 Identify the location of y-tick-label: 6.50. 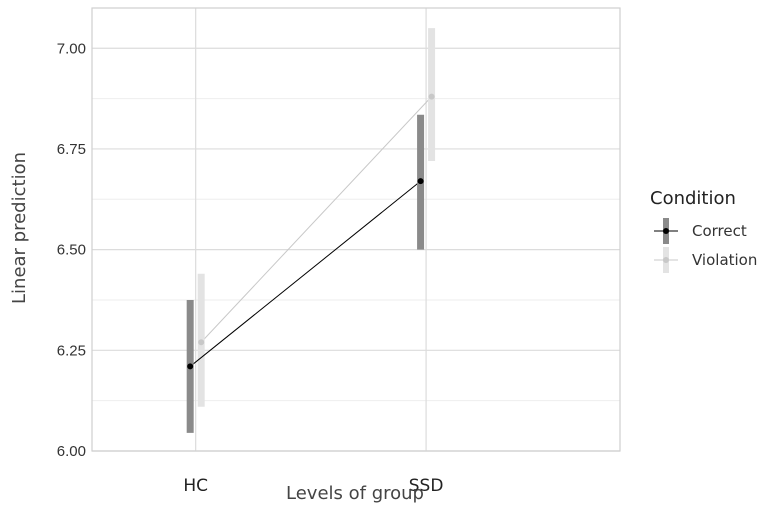
(71, 250).